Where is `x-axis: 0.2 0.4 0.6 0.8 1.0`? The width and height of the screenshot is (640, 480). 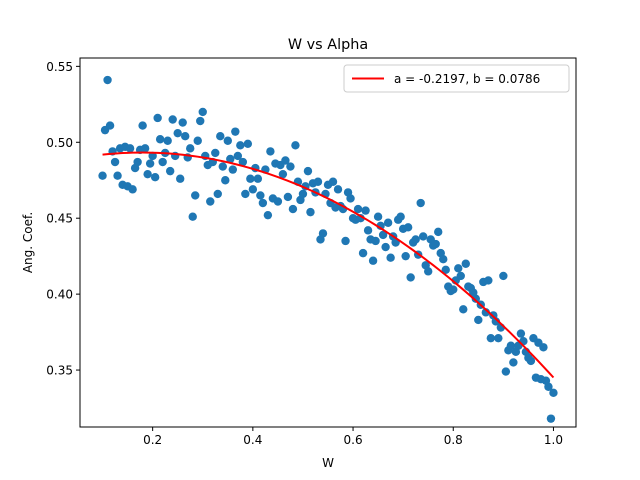
x-axis: 0.2 0.4 0.6 0.8 1.0 is located at coordinates (353, 437).